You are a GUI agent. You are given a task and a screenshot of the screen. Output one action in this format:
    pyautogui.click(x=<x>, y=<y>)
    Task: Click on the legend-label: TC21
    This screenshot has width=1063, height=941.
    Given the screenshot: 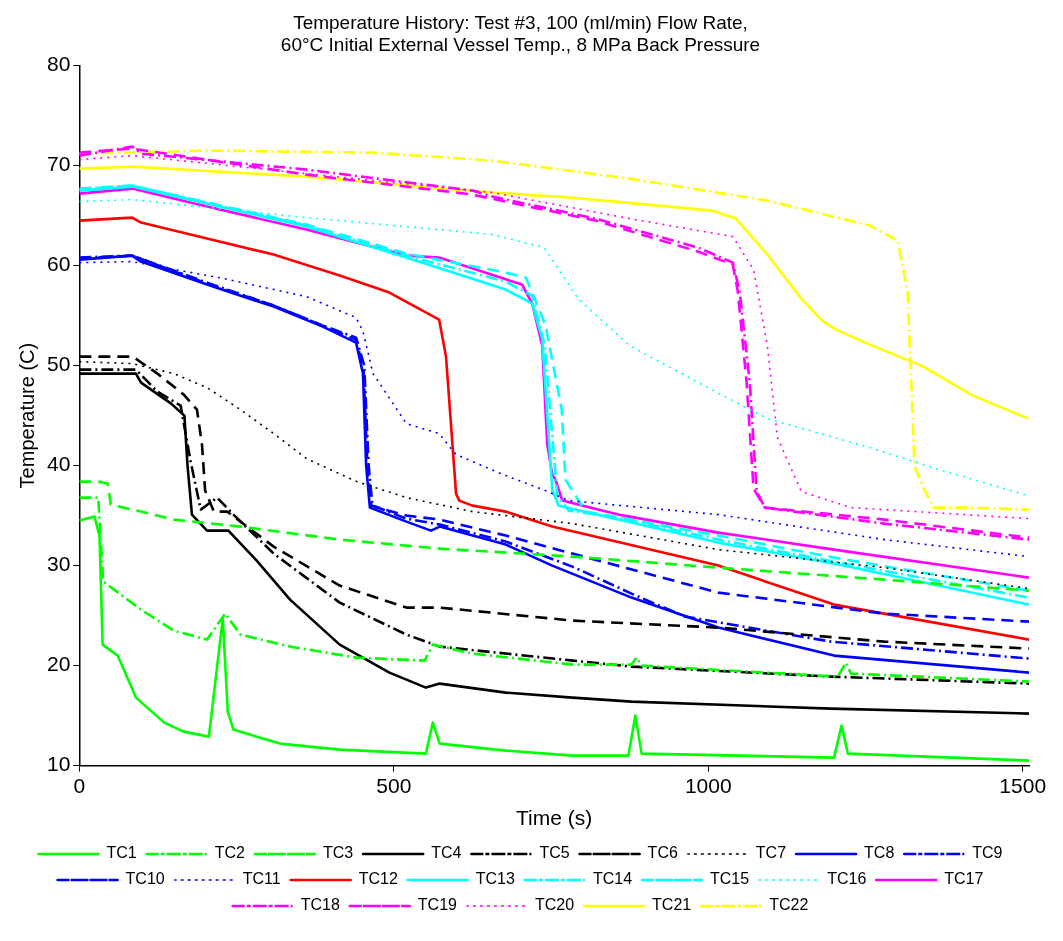 What is the action you would take?
    pyautogui.click(x=672, y=905)
    